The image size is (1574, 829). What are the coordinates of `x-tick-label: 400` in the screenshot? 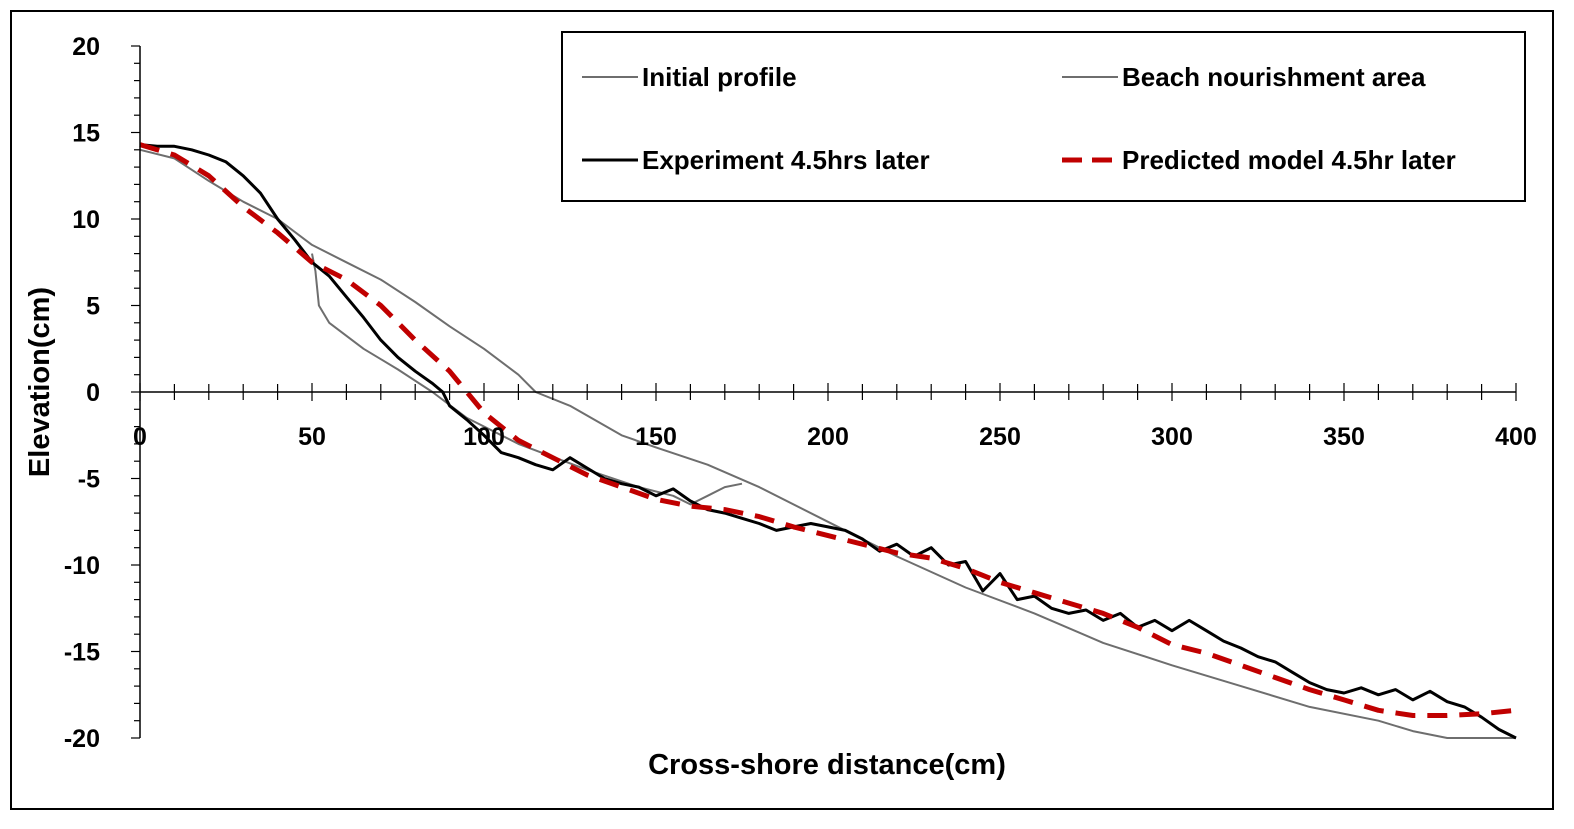 It's located at (1516, 437).